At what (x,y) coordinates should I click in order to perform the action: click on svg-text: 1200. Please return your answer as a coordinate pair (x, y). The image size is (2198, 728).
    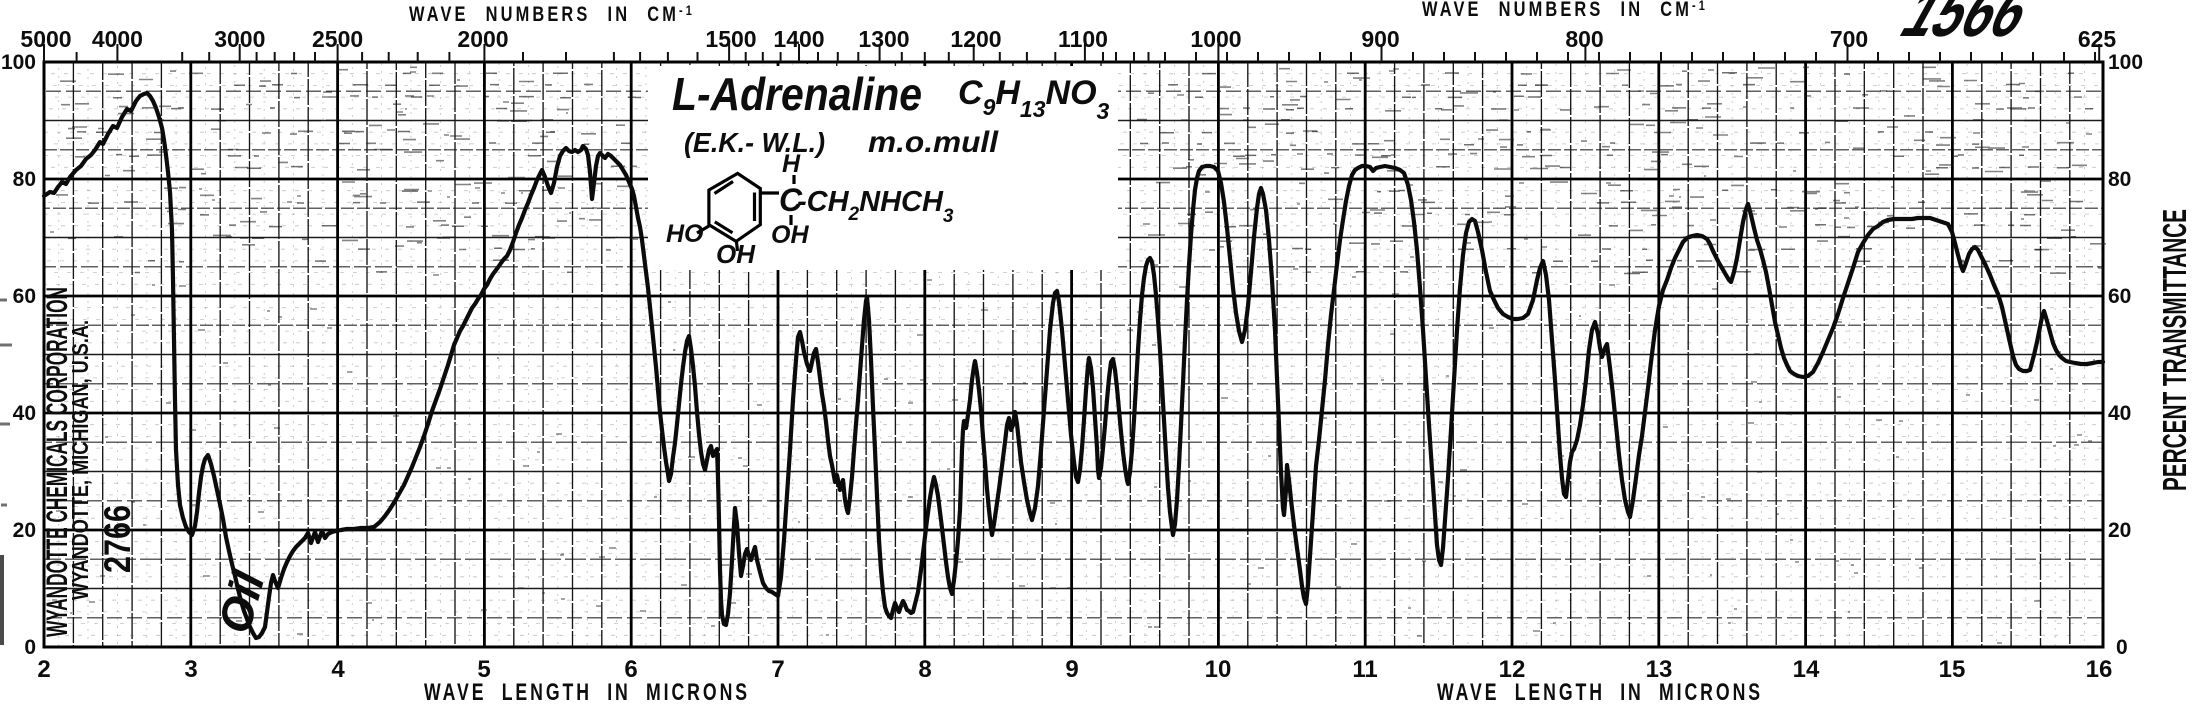
    Looking at the image, I should click on (975, 39).